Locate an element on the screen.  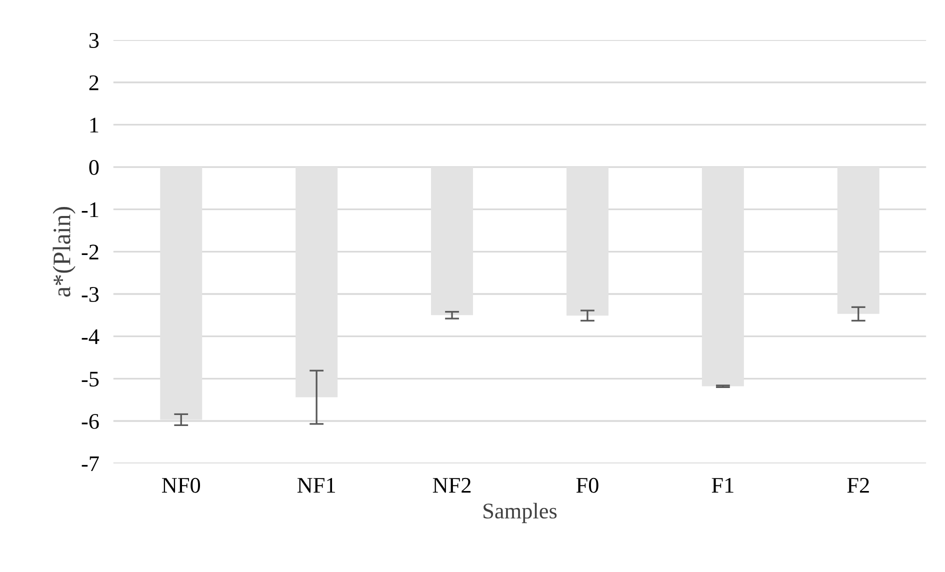
y-tick-label: -4 is located at coordinates (91, 336).